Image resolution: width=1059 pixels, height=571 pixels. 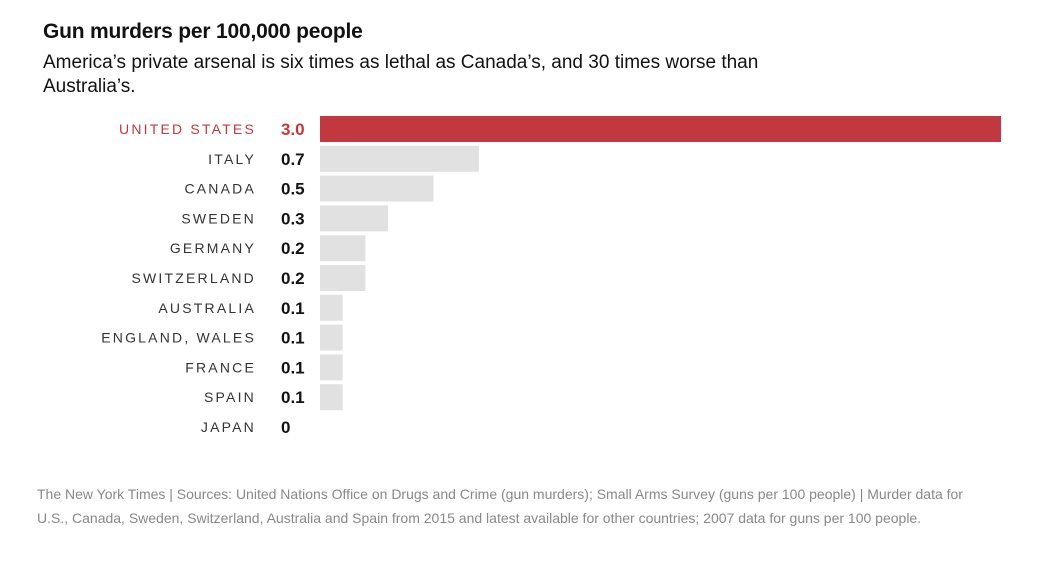 What do you see at coordinates (354, 218) in the screenshot?
I see `bar-sweden` at bounding box center [354, 218].